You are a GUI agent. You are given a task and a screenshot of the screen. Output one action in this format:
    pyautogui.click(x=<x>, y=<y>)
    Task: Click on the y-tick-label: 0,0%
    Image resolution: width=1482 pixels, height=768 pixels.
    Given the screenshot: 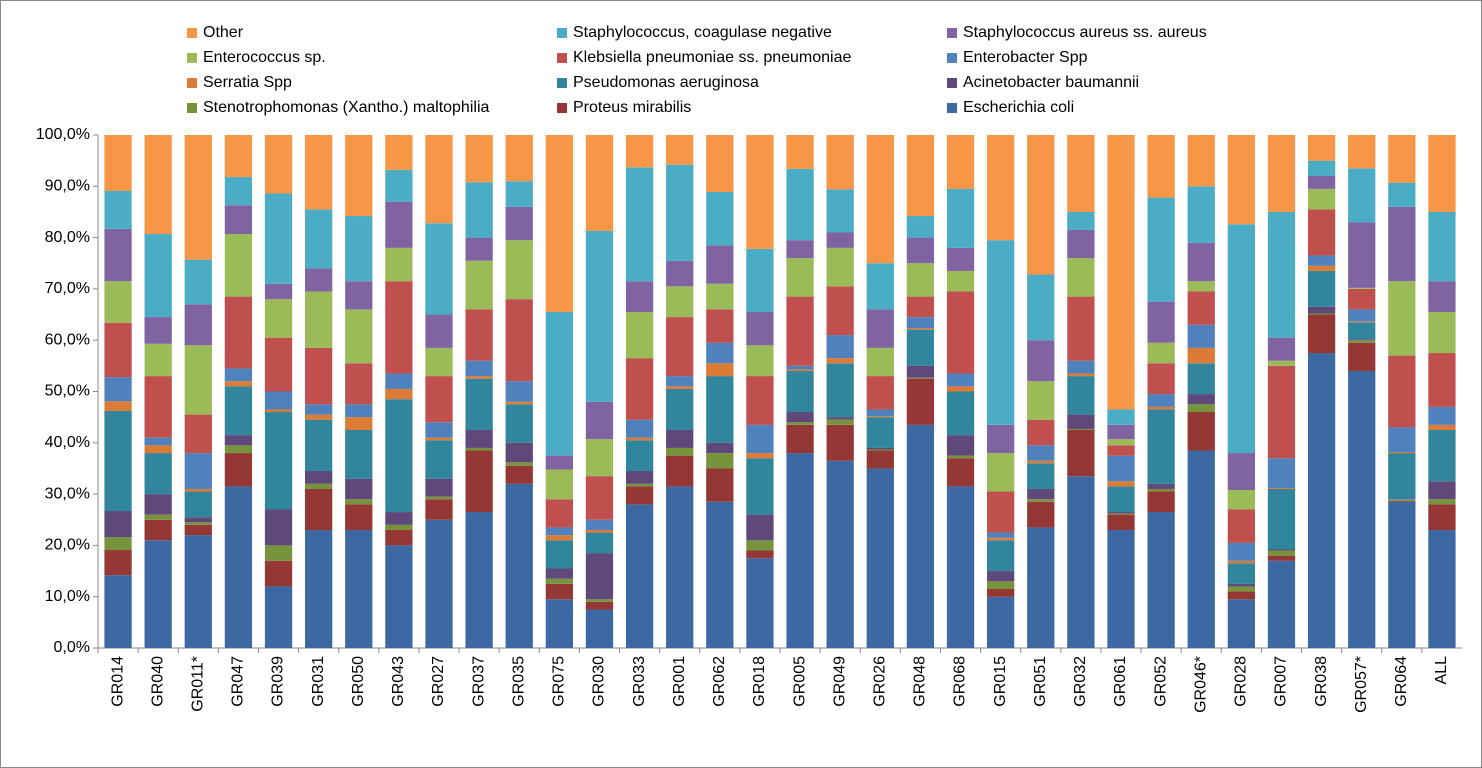 What is the action you would take?
    pyautogui.click(x=72, y=647)
    